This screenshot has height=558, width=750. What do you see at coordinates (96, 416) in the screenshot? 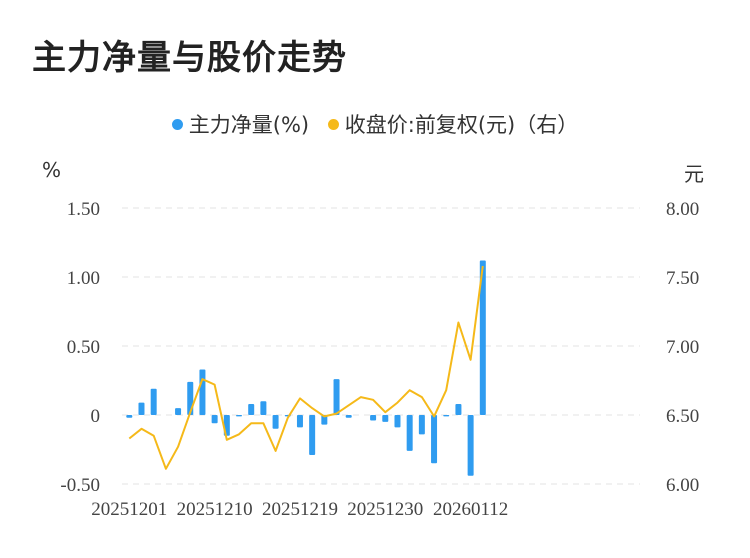
I see `y-left-tick-label: 0` at bounding box center [96, 416].